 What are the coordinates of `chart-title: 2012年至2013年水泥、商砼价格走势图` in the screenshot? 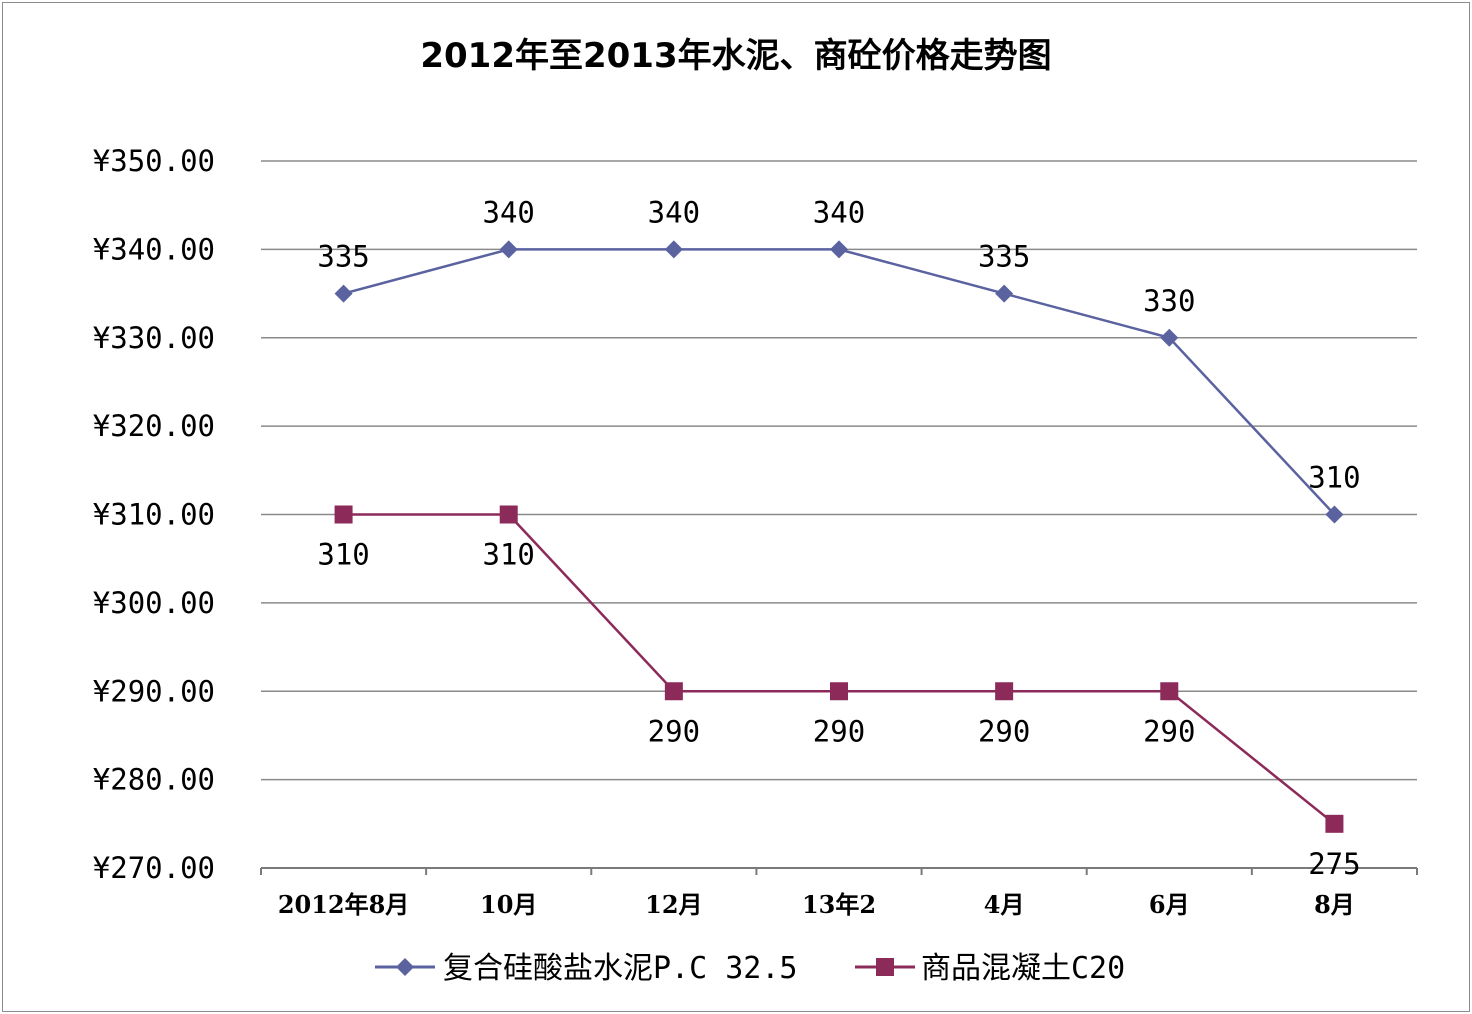 It's located at (735, 56).